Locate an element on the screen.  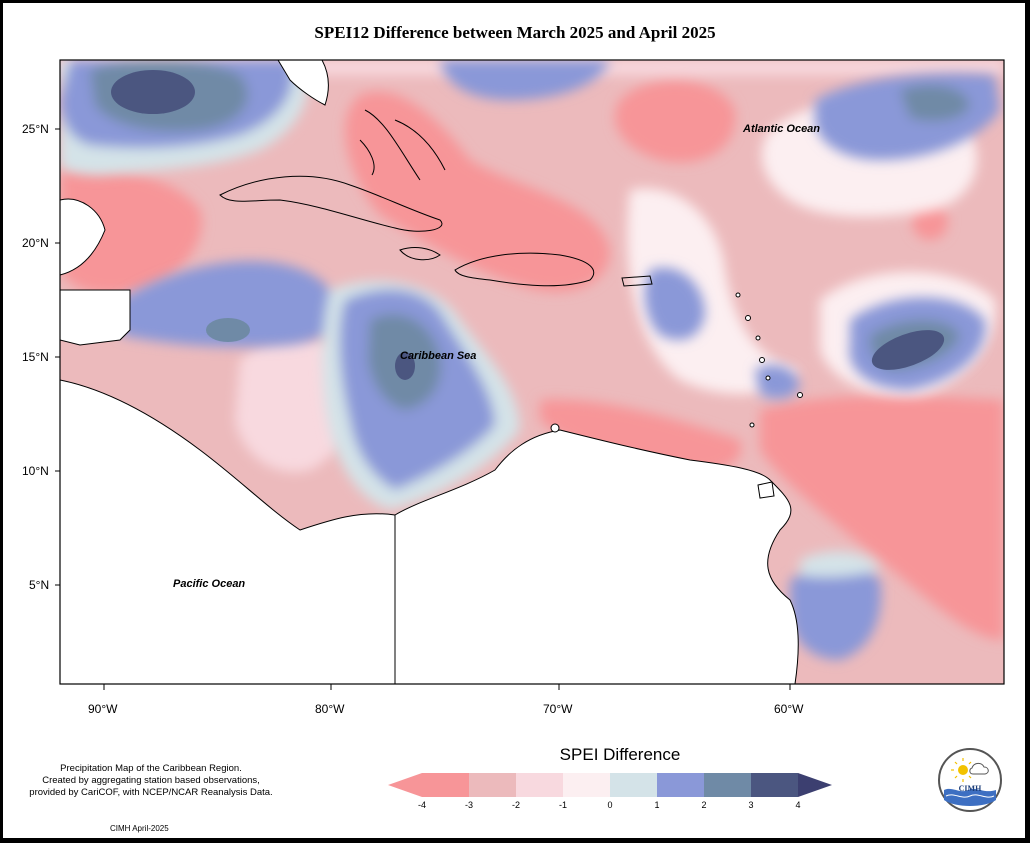
legend-tick-label: -1 is located at coordinates (562, 805).